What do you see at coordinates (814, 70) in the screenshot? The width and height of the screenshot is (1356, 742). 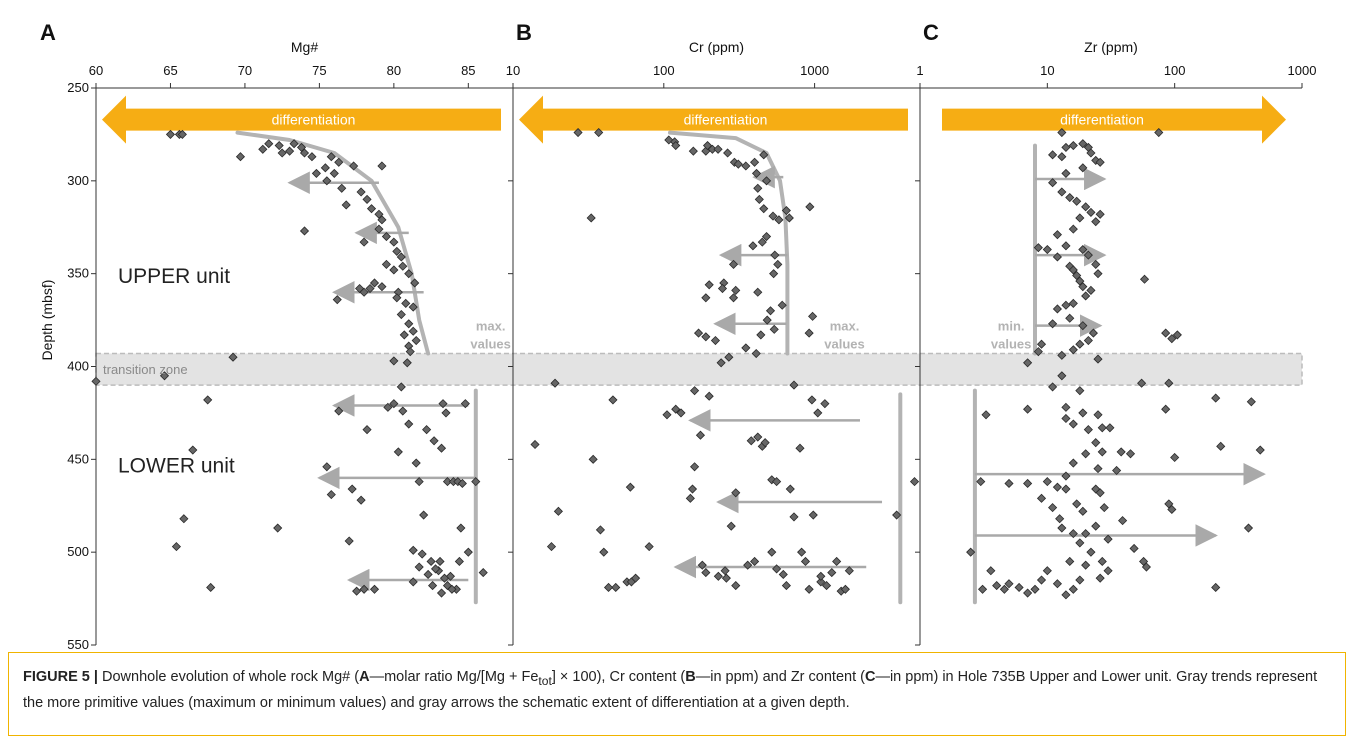 I see `panel-b-x-tick-label: 1000` at bounding box center [814, 70].